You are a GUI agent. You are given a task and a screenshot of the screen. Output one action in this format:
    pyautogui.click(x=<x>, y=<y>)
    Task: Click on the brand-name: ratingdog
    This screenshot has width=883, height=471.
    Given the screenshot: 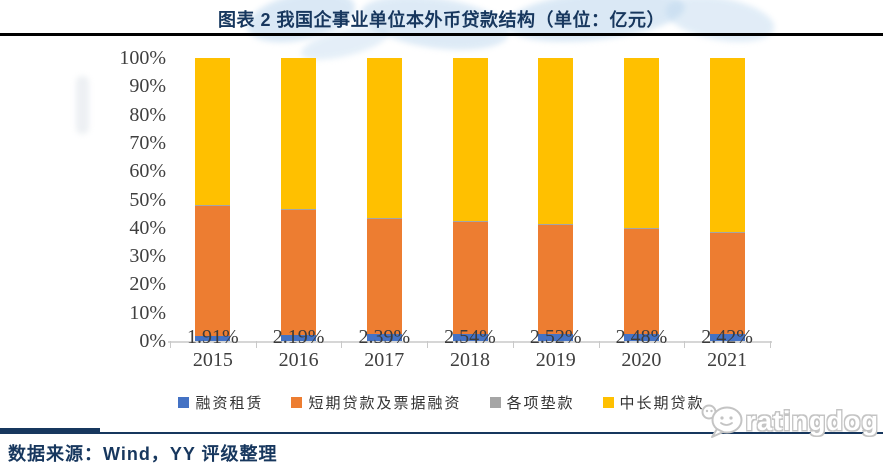 What is the action you would take?
    pyautogui.click(x=812, y=420)
    